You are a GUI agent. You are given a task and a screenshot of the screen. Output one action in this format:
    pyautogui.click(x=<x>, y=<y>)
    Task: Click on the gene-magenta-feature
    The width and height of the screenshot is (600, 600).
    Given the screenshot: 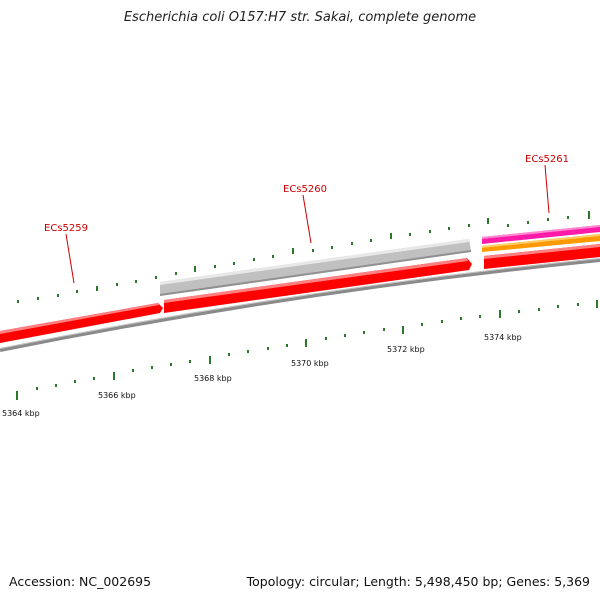 What is the action you would take?
    pyautogui.click(x=541, y=234)
    